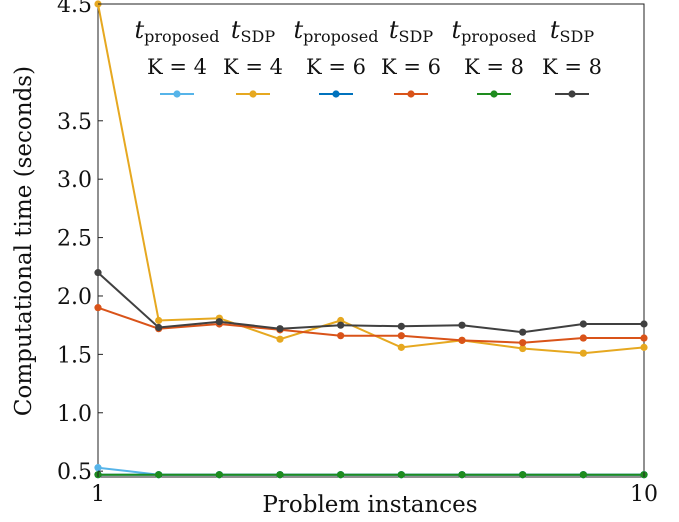 This screenshot has width=679, height=522. Describe the element at coordinates (374, 489) in the screenshot. I see `x-axis-ticks: 1 10` at that location.